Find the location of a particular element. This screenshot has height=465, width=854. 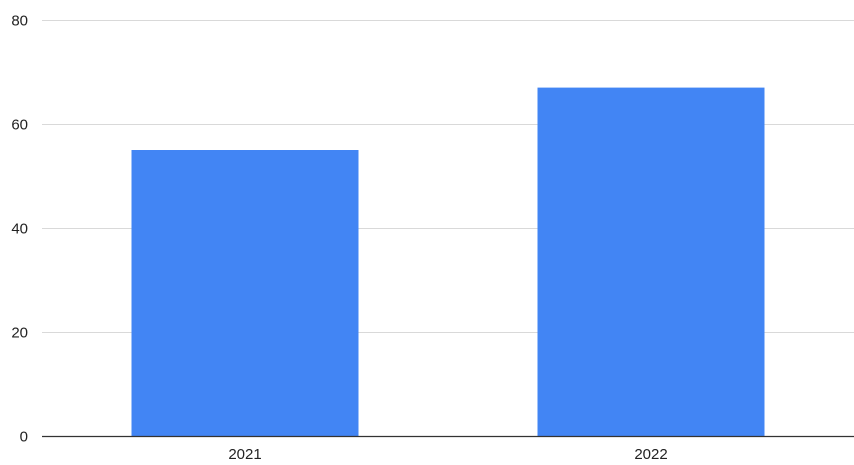

x-tick-label: 2022 is located at coordinates (650, 454).